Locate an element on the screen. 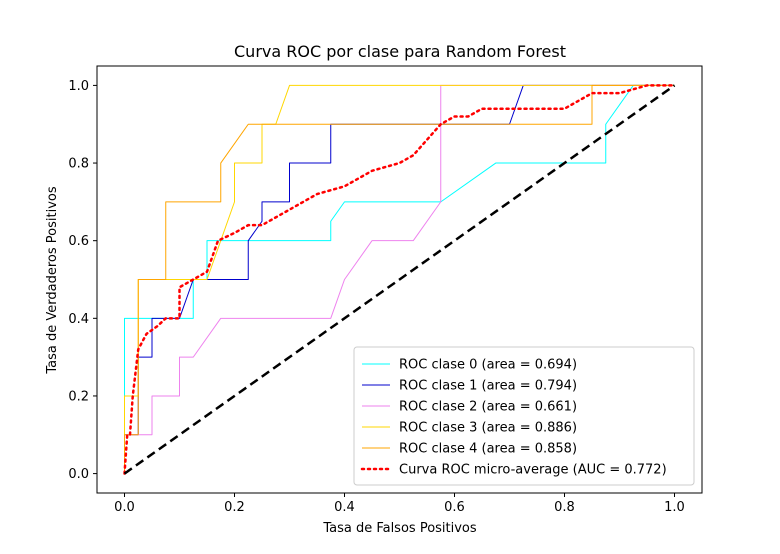  y-tick-label: 1.0 is located at coordinates (78, 86).